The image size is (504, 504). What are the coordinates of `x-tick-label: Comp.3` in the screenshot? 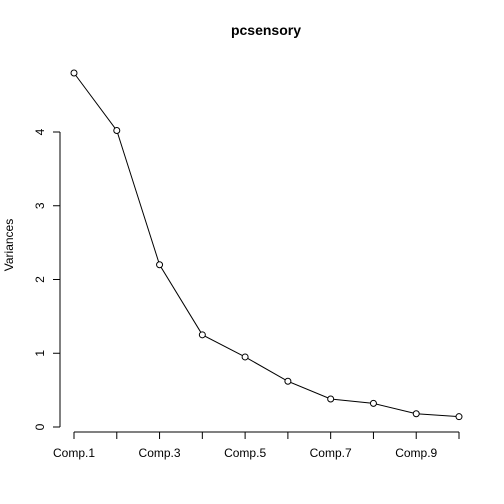 It's located at (160, 453).